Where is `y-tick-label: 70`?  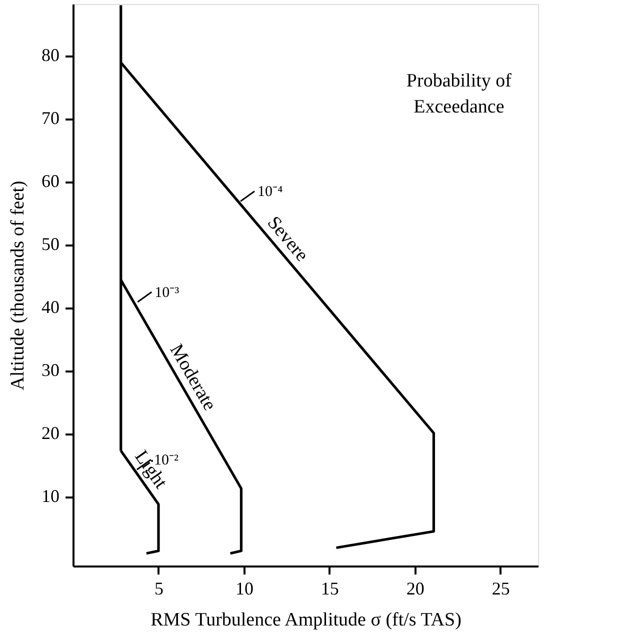 y-tick-label: 70 is located at coordinates (51, 118).